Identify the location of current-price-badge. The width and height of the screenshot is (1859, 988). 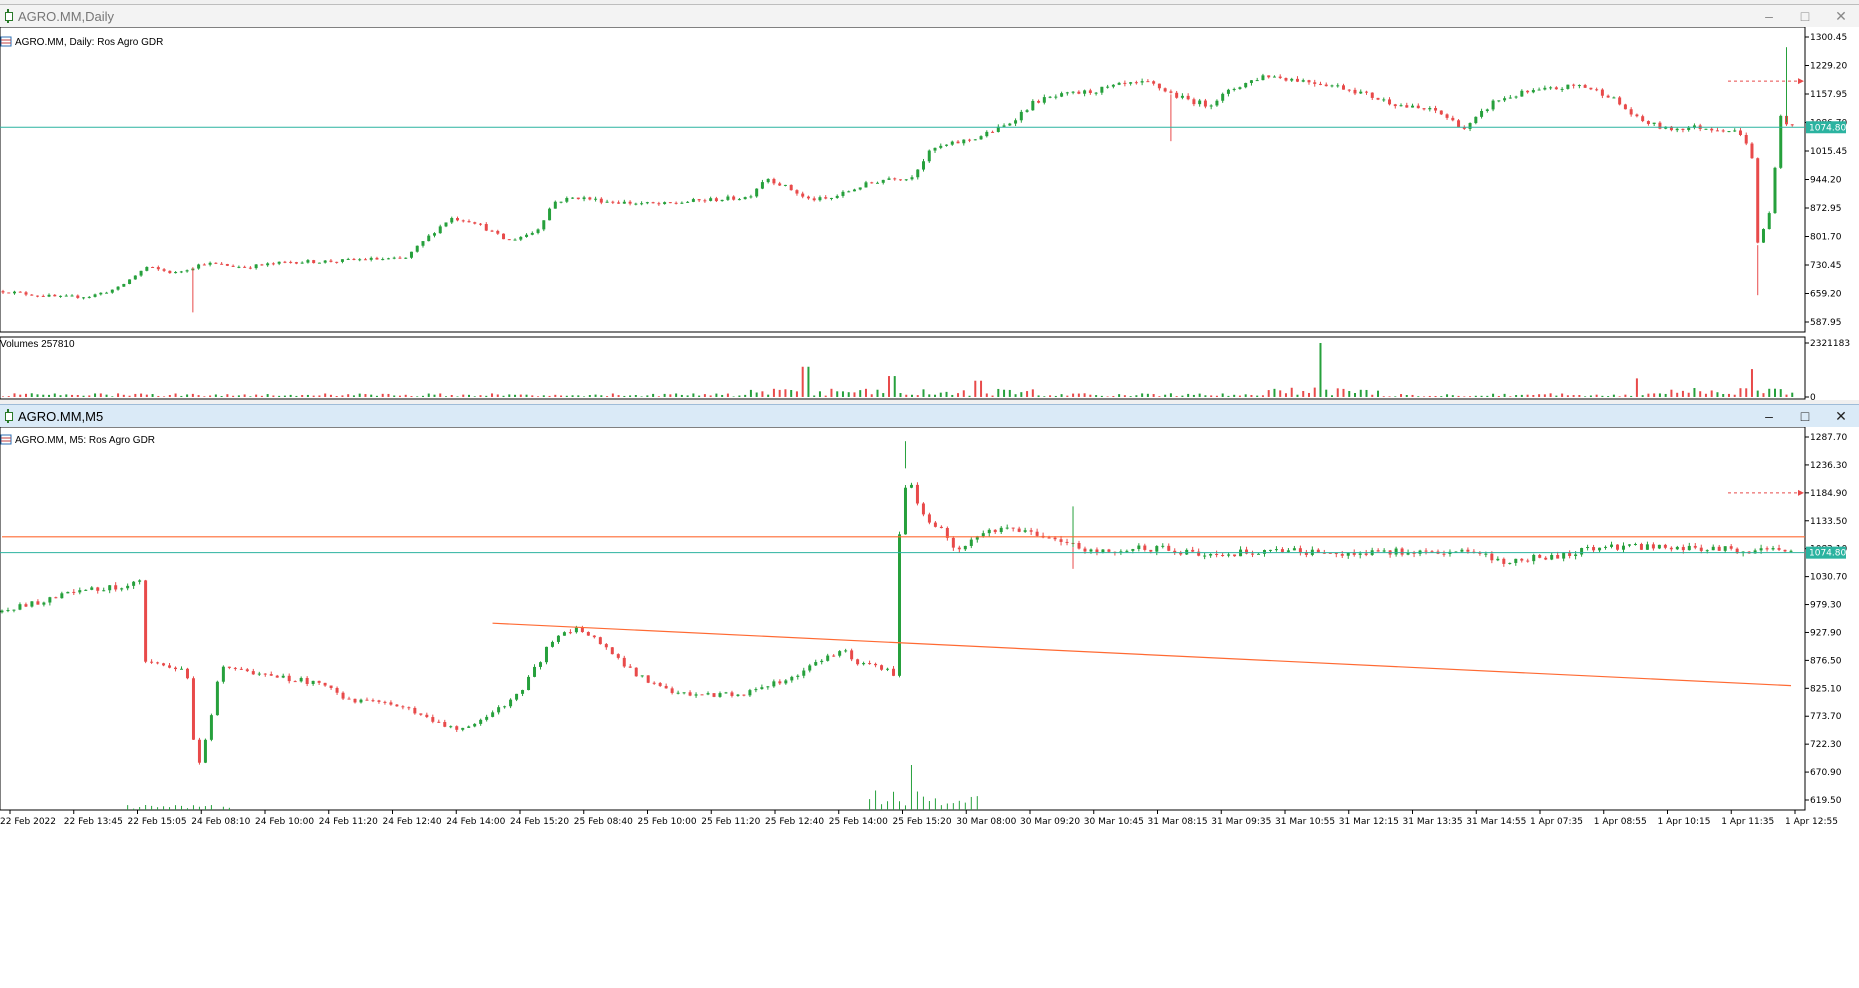
(1826, 552).